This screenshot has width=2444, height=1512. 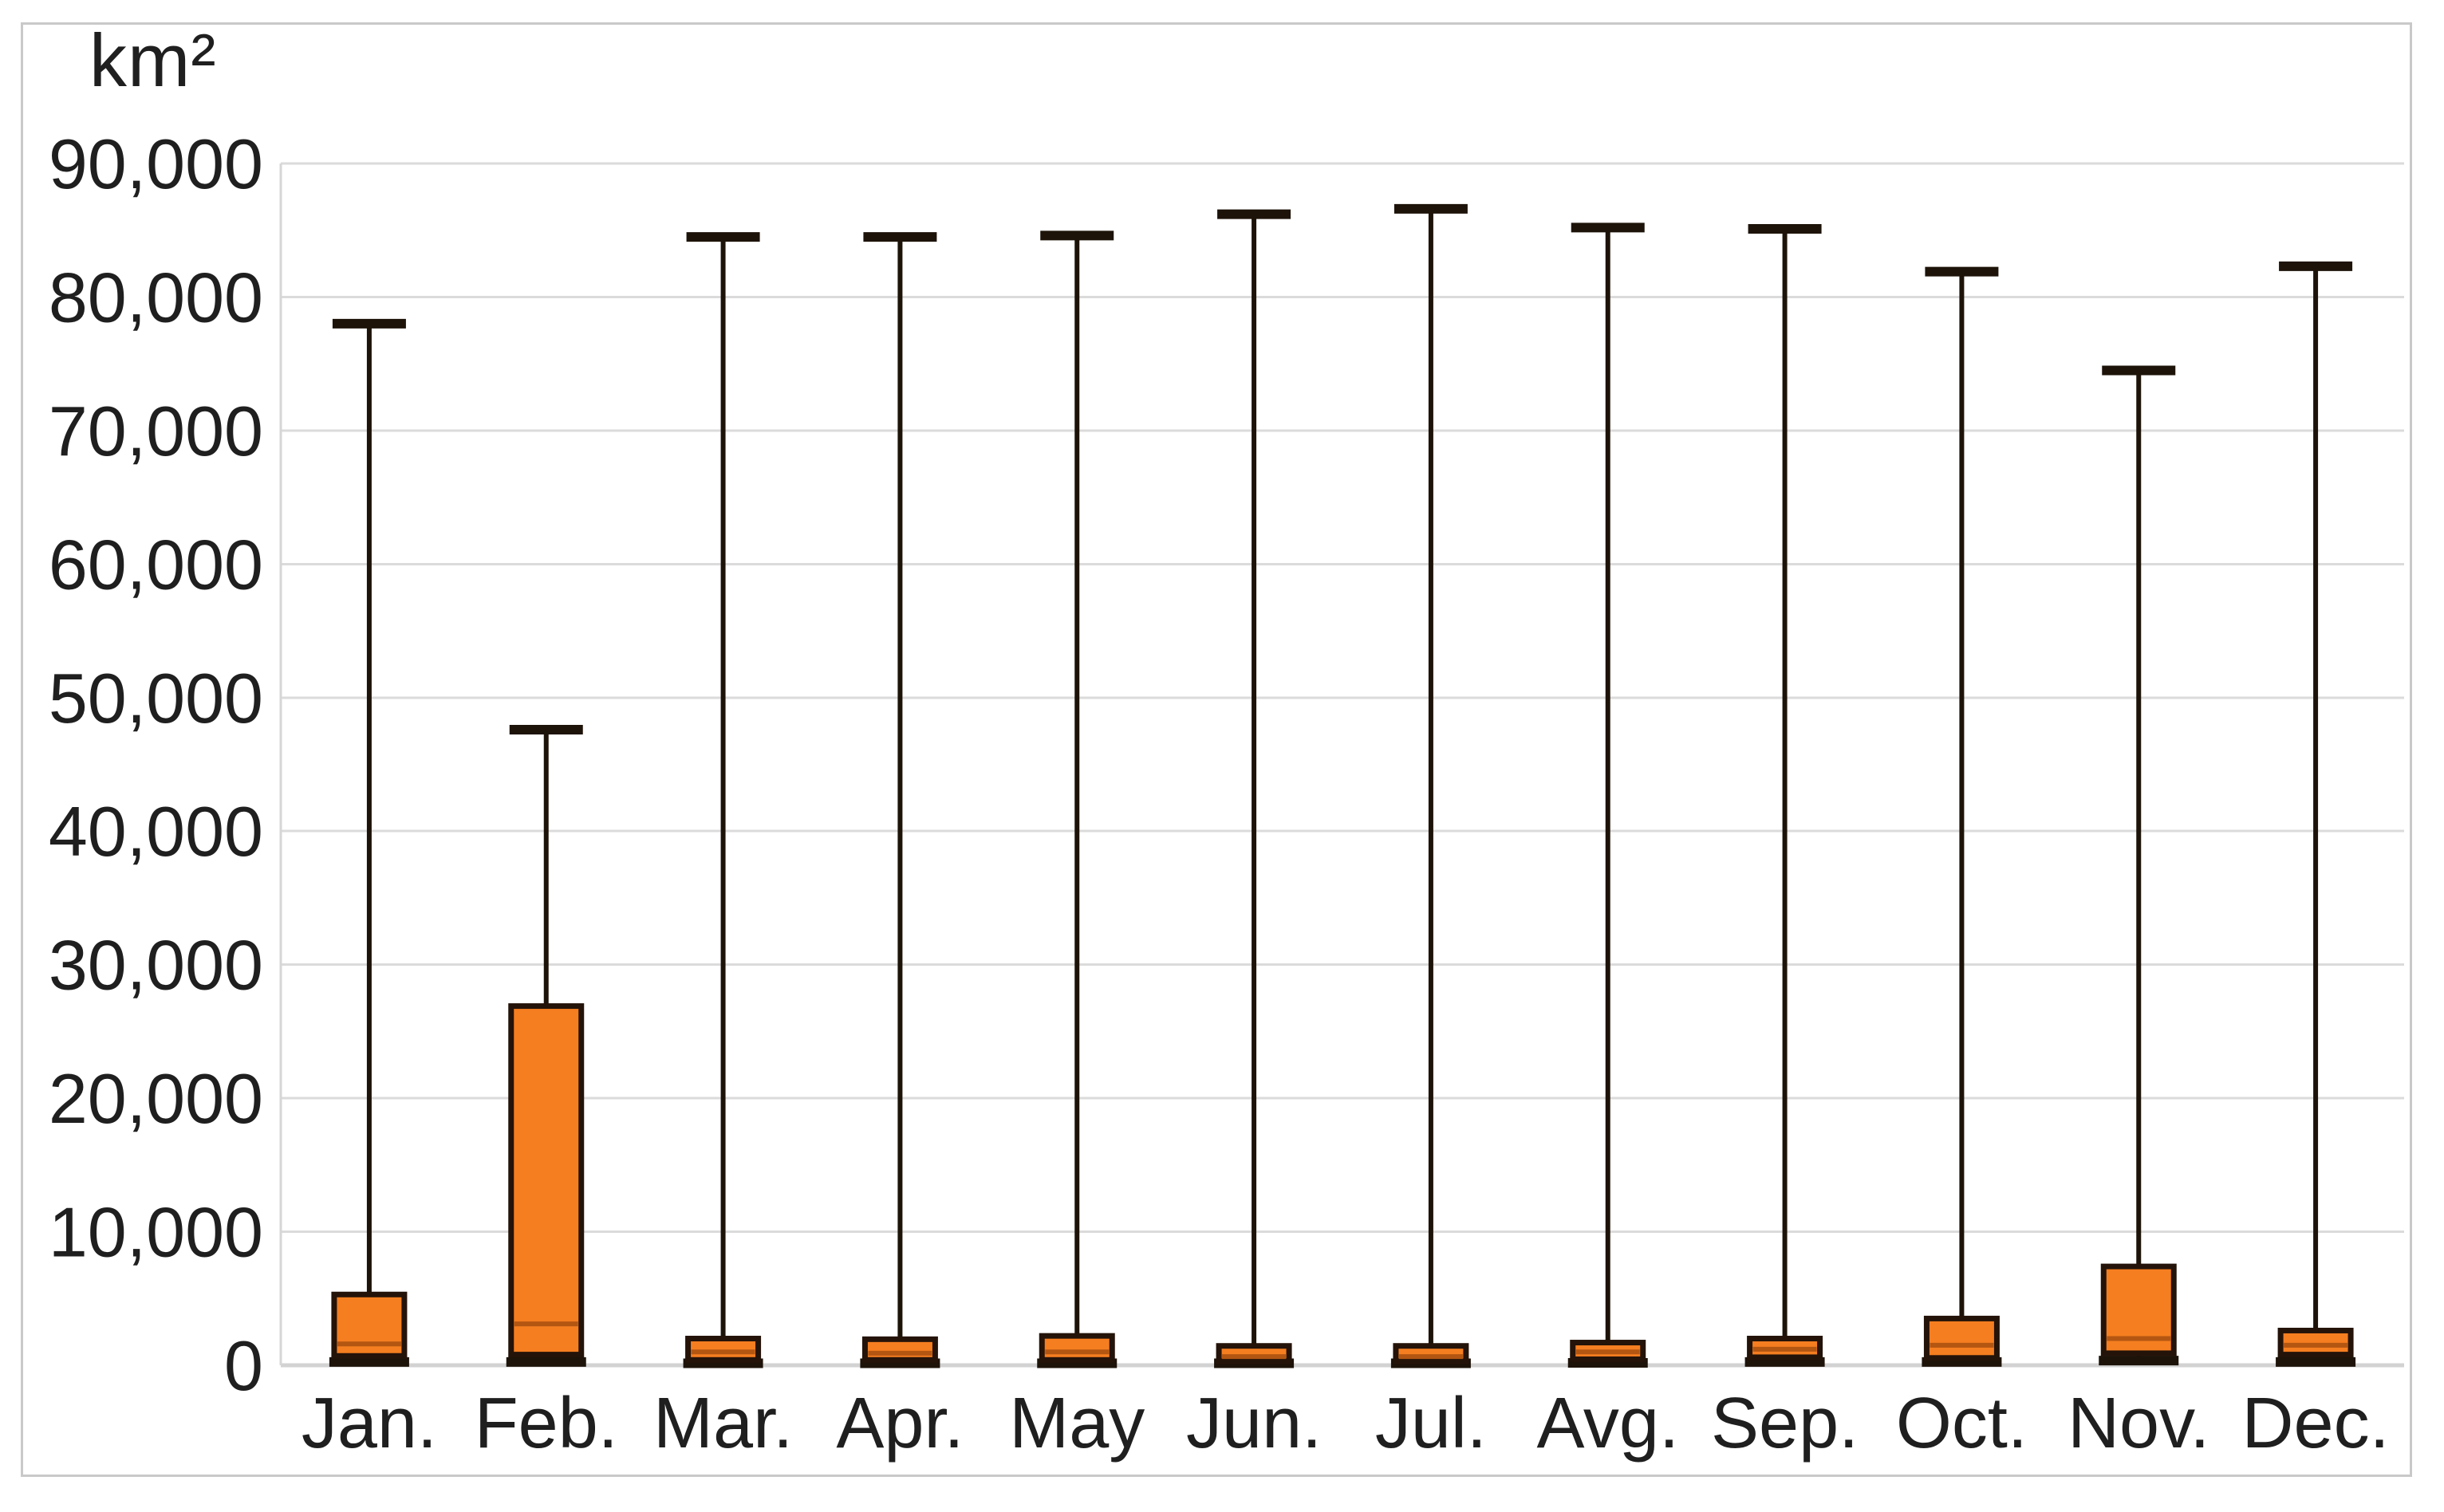 What do you see at coordinates (156, 431) in the screenshot?
I see `y-tick-label: 70,000` at bounding box center [156, 431].